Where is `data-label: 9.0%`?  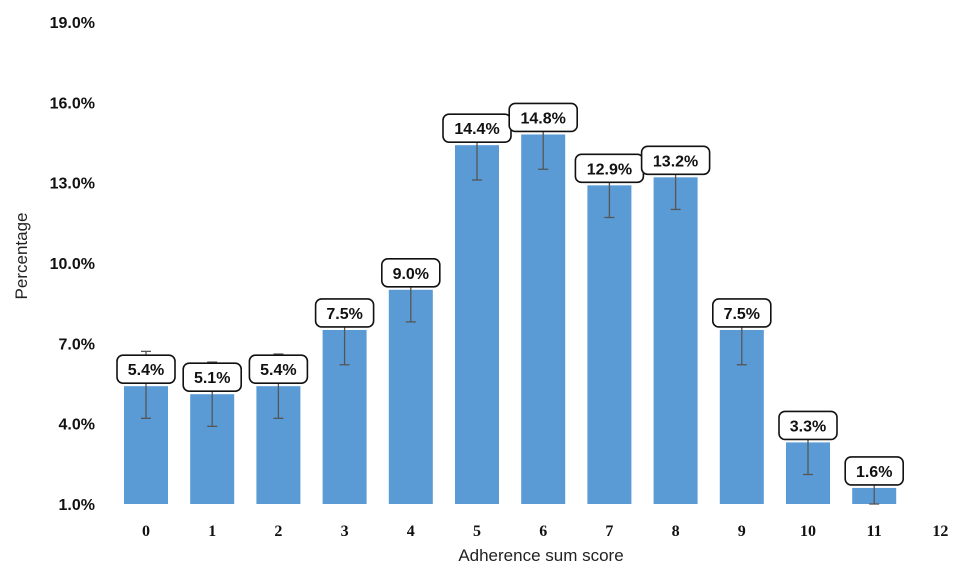 data-label: 9.0% is located at coordinates (410, 272).